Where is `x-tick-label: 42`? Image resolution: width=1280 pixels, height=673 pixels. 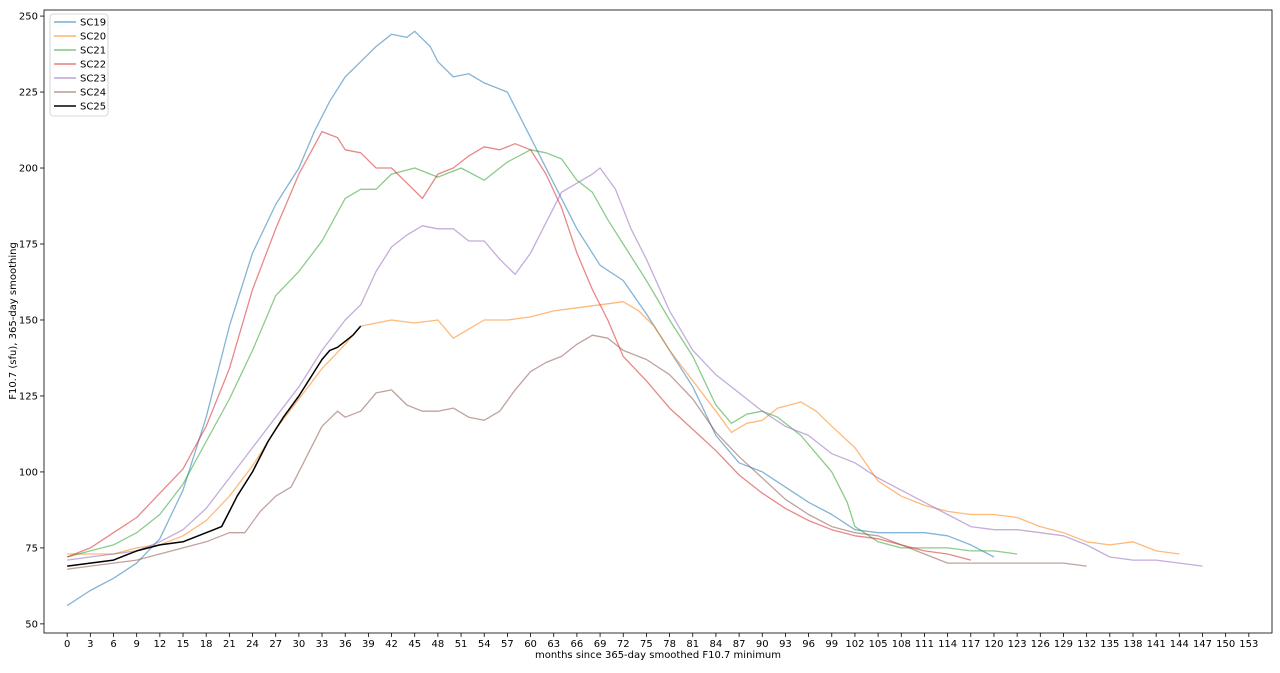 x-tick-label: 42 is located at coordinates (391, 644).